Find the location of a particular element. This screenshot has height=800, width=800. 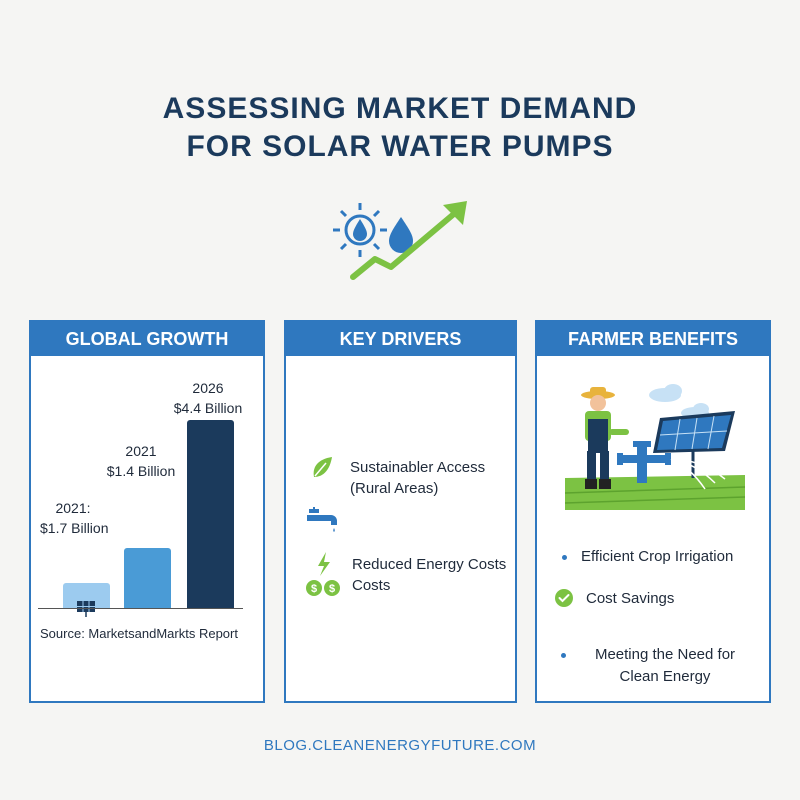

benefit-3-line-2: Clean Energy is located at coordinates (665, 676).